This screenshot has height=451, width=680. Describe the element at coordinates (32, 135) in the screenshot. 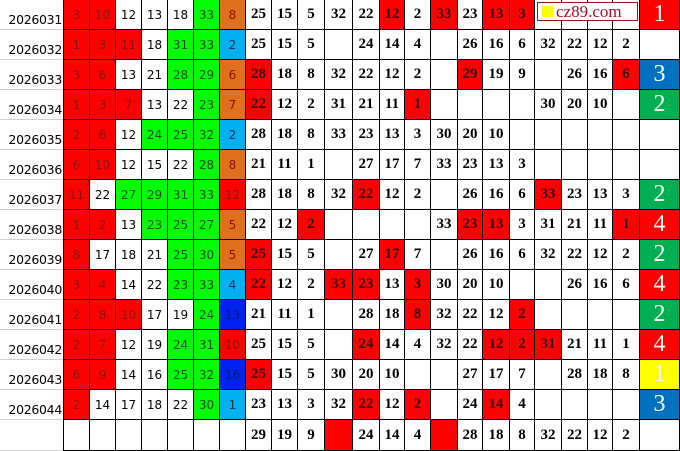

I see `issue-label: 2026035` at that location.